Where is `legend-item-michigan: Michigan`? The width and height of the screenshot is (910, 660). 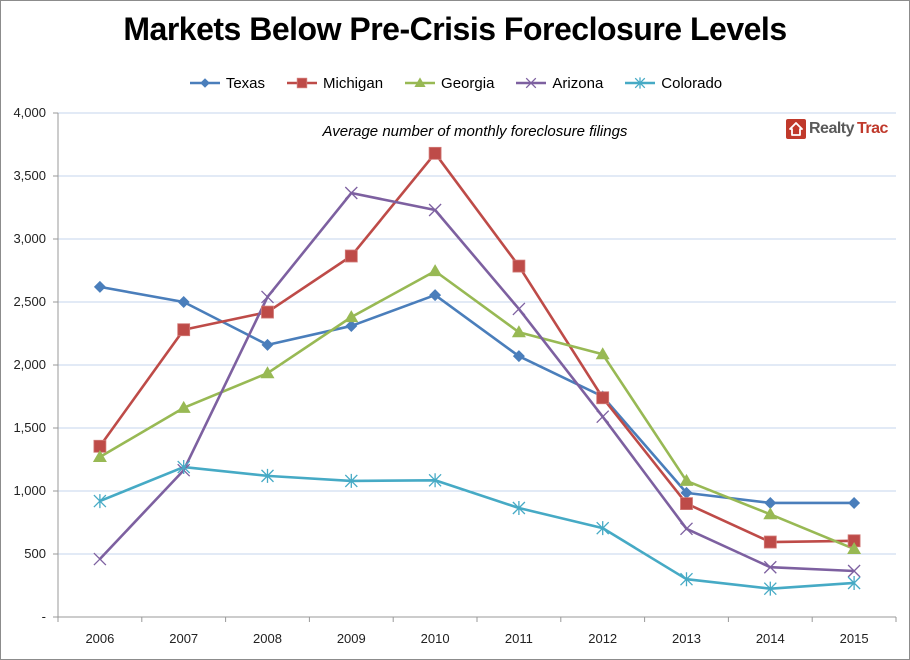
legend-item-michigan: Michigan is located at coordinates (334, 83).